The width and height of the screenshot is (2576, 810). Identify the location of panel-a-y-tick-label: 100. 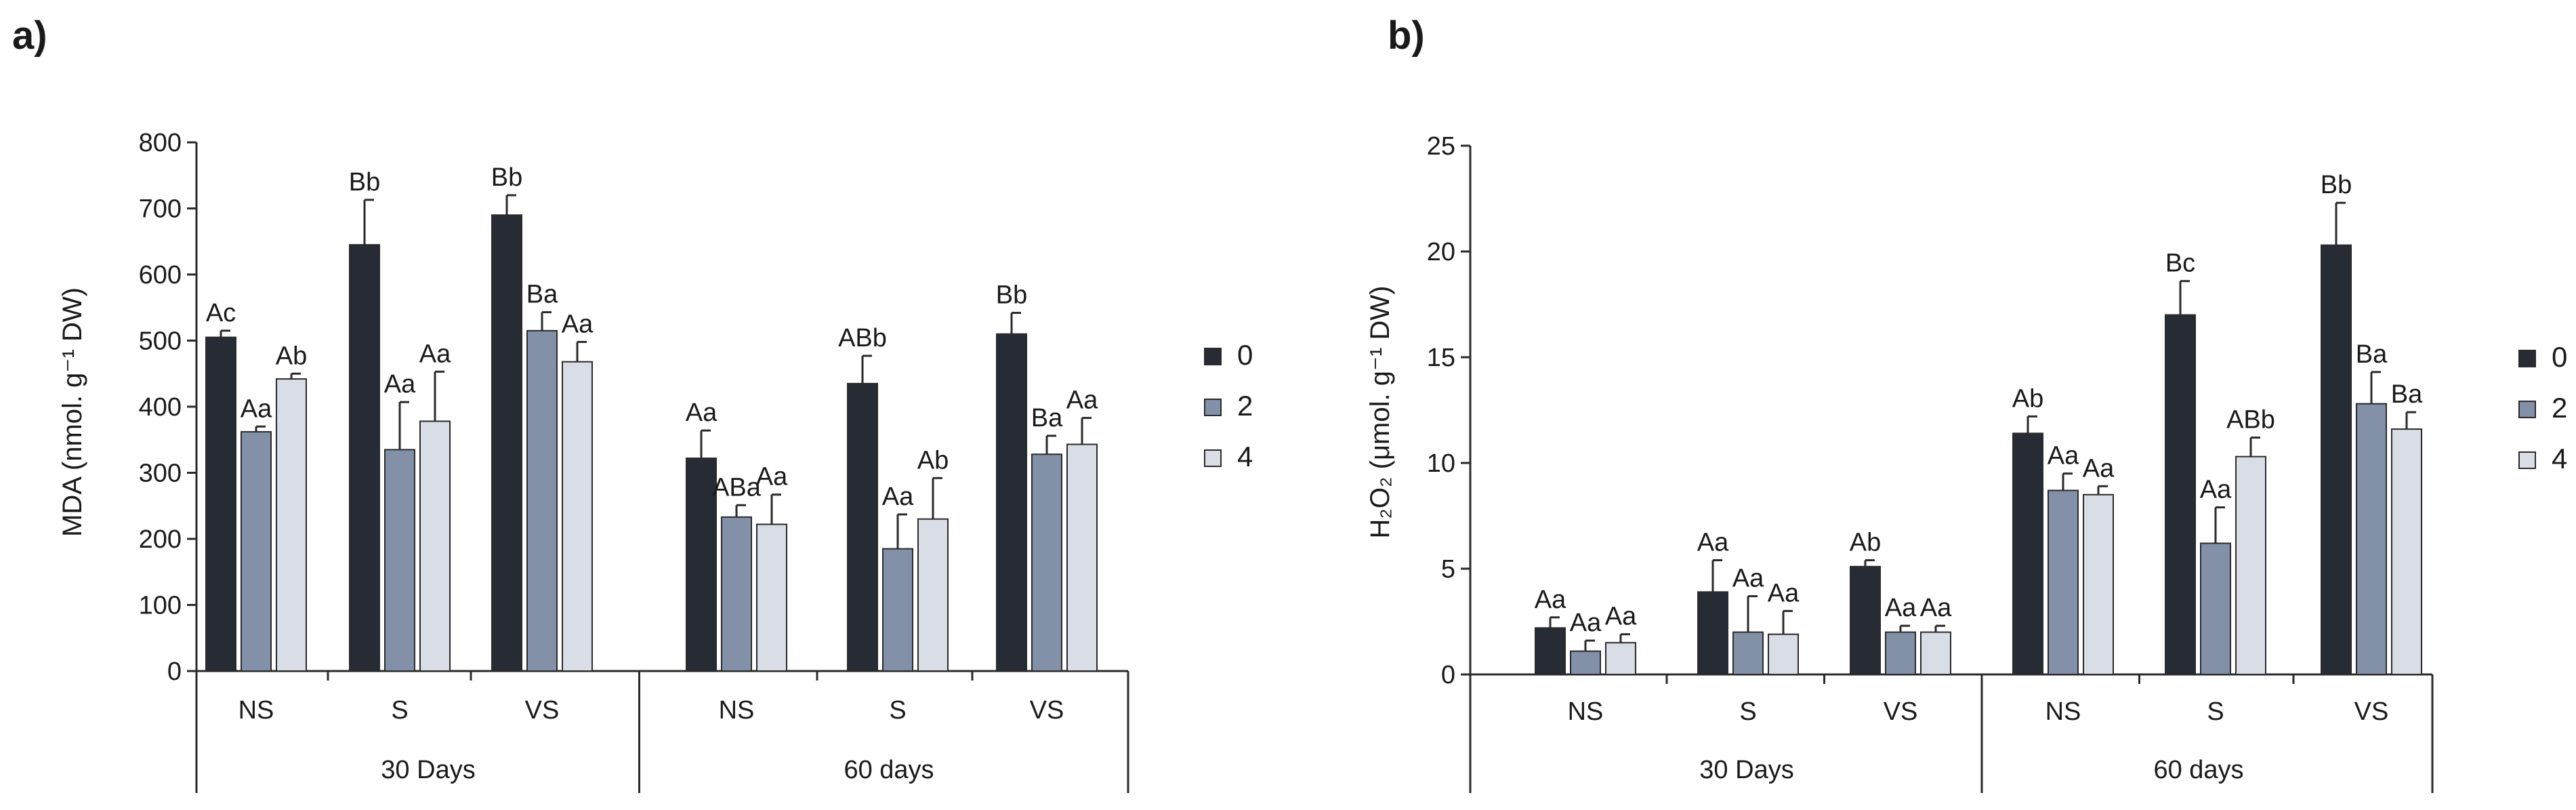
(160, 606).